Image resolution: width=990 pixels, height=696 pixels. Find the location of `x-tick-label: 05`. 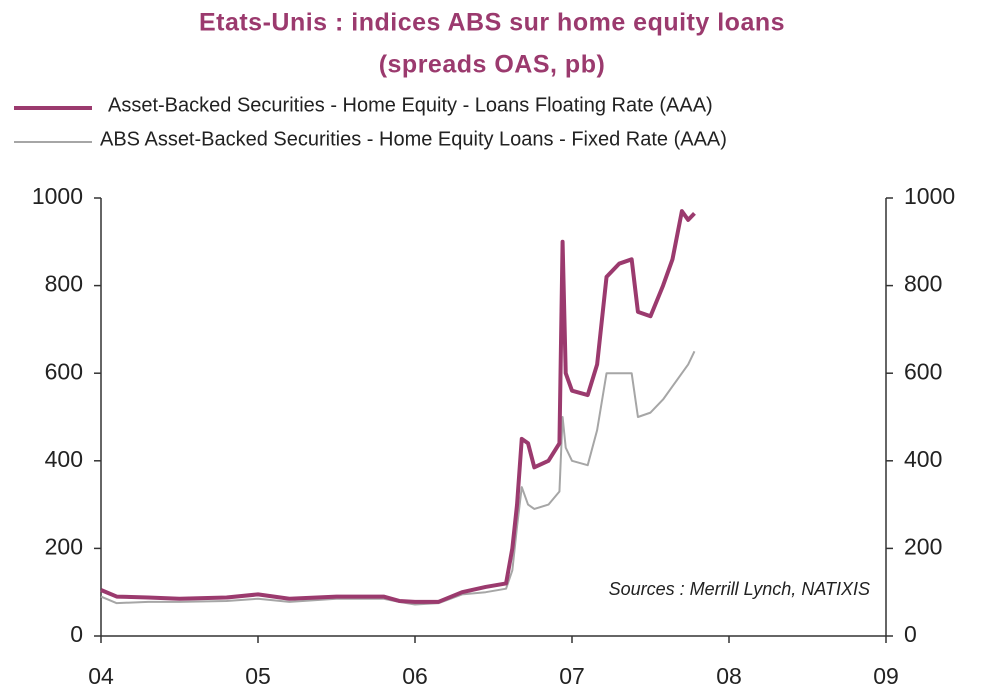

x-tick-label: 05 is located at coordinates (258, 676).